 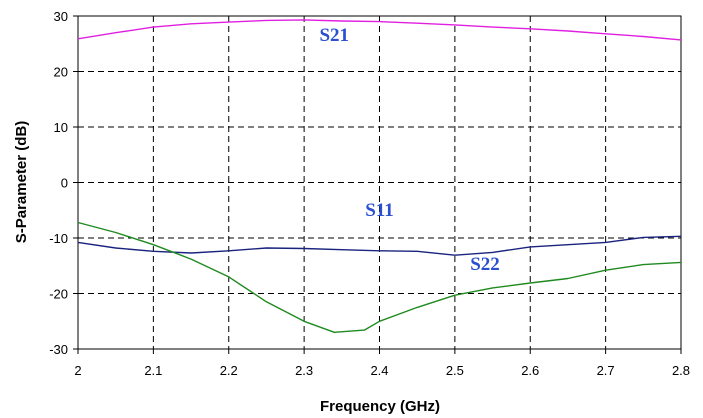 What do you see at coordinates (61, 127) in the screenshot?
I see `y-tick-label-2: 10` at bounding box center [61, 127].